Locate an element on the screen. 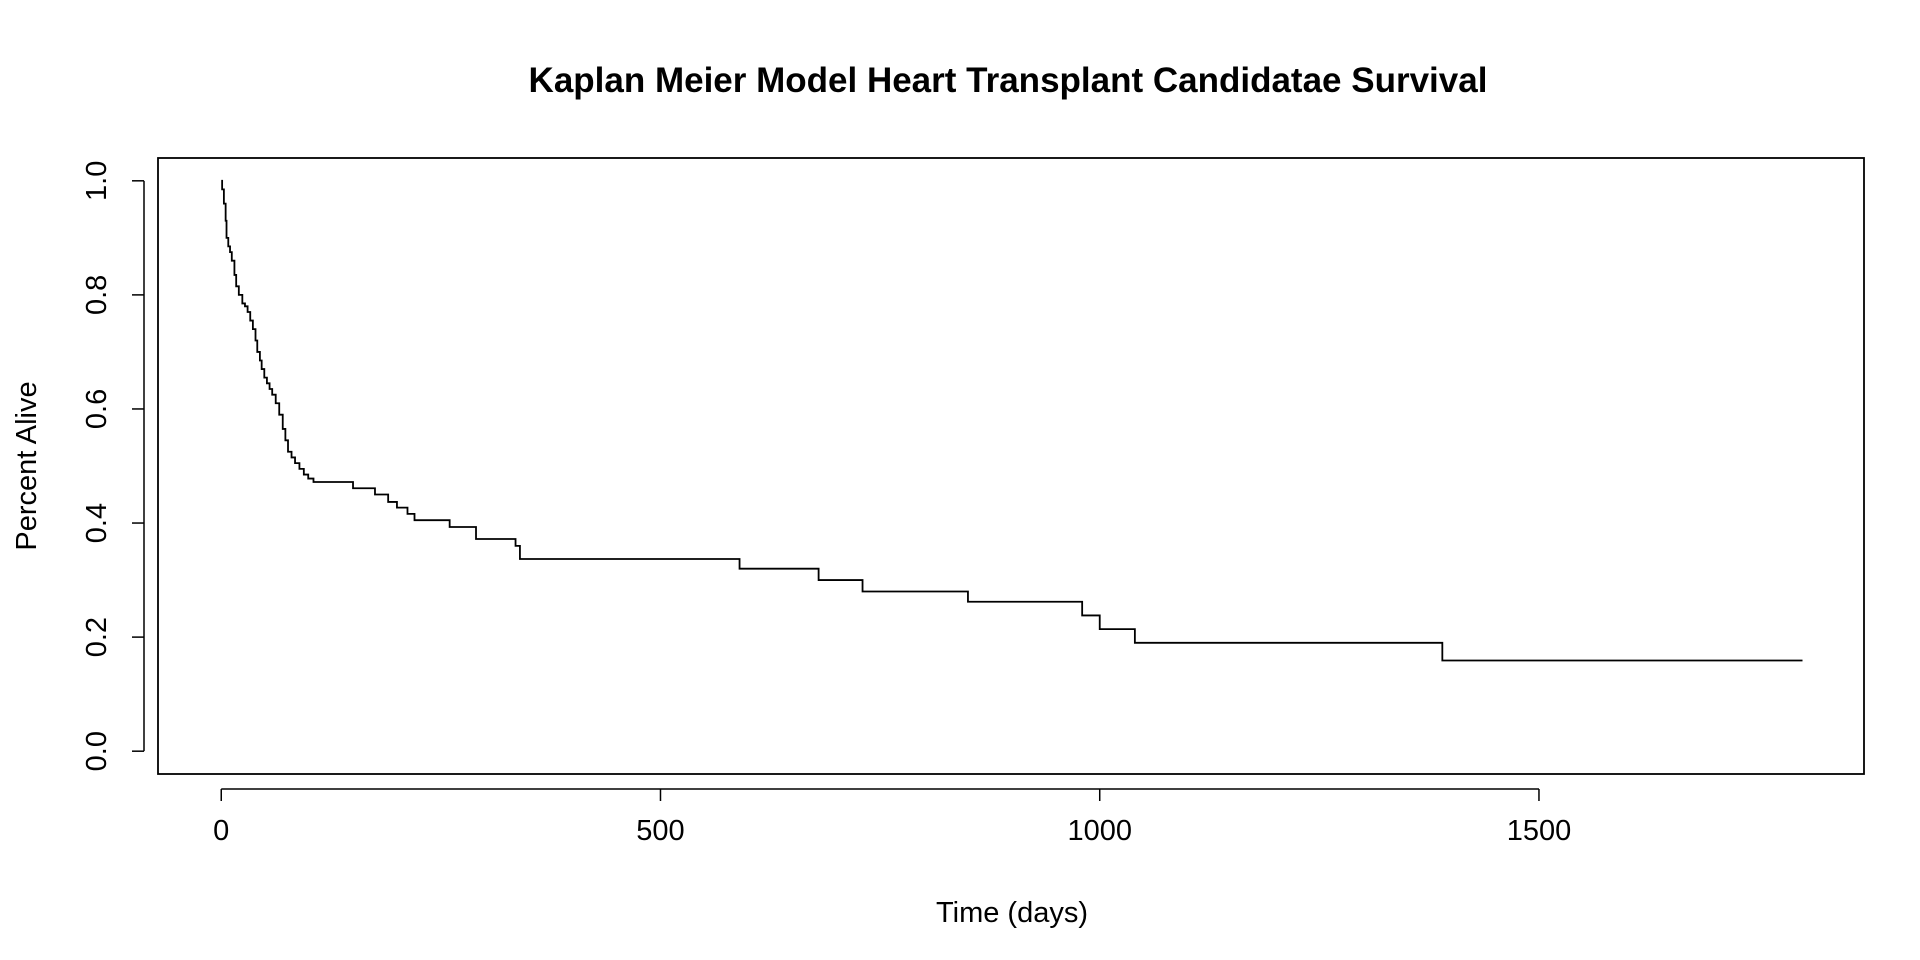 This screenshot has width=1920, height=960. x-tick-label: 1500 is located at coordinates (1539, 831).